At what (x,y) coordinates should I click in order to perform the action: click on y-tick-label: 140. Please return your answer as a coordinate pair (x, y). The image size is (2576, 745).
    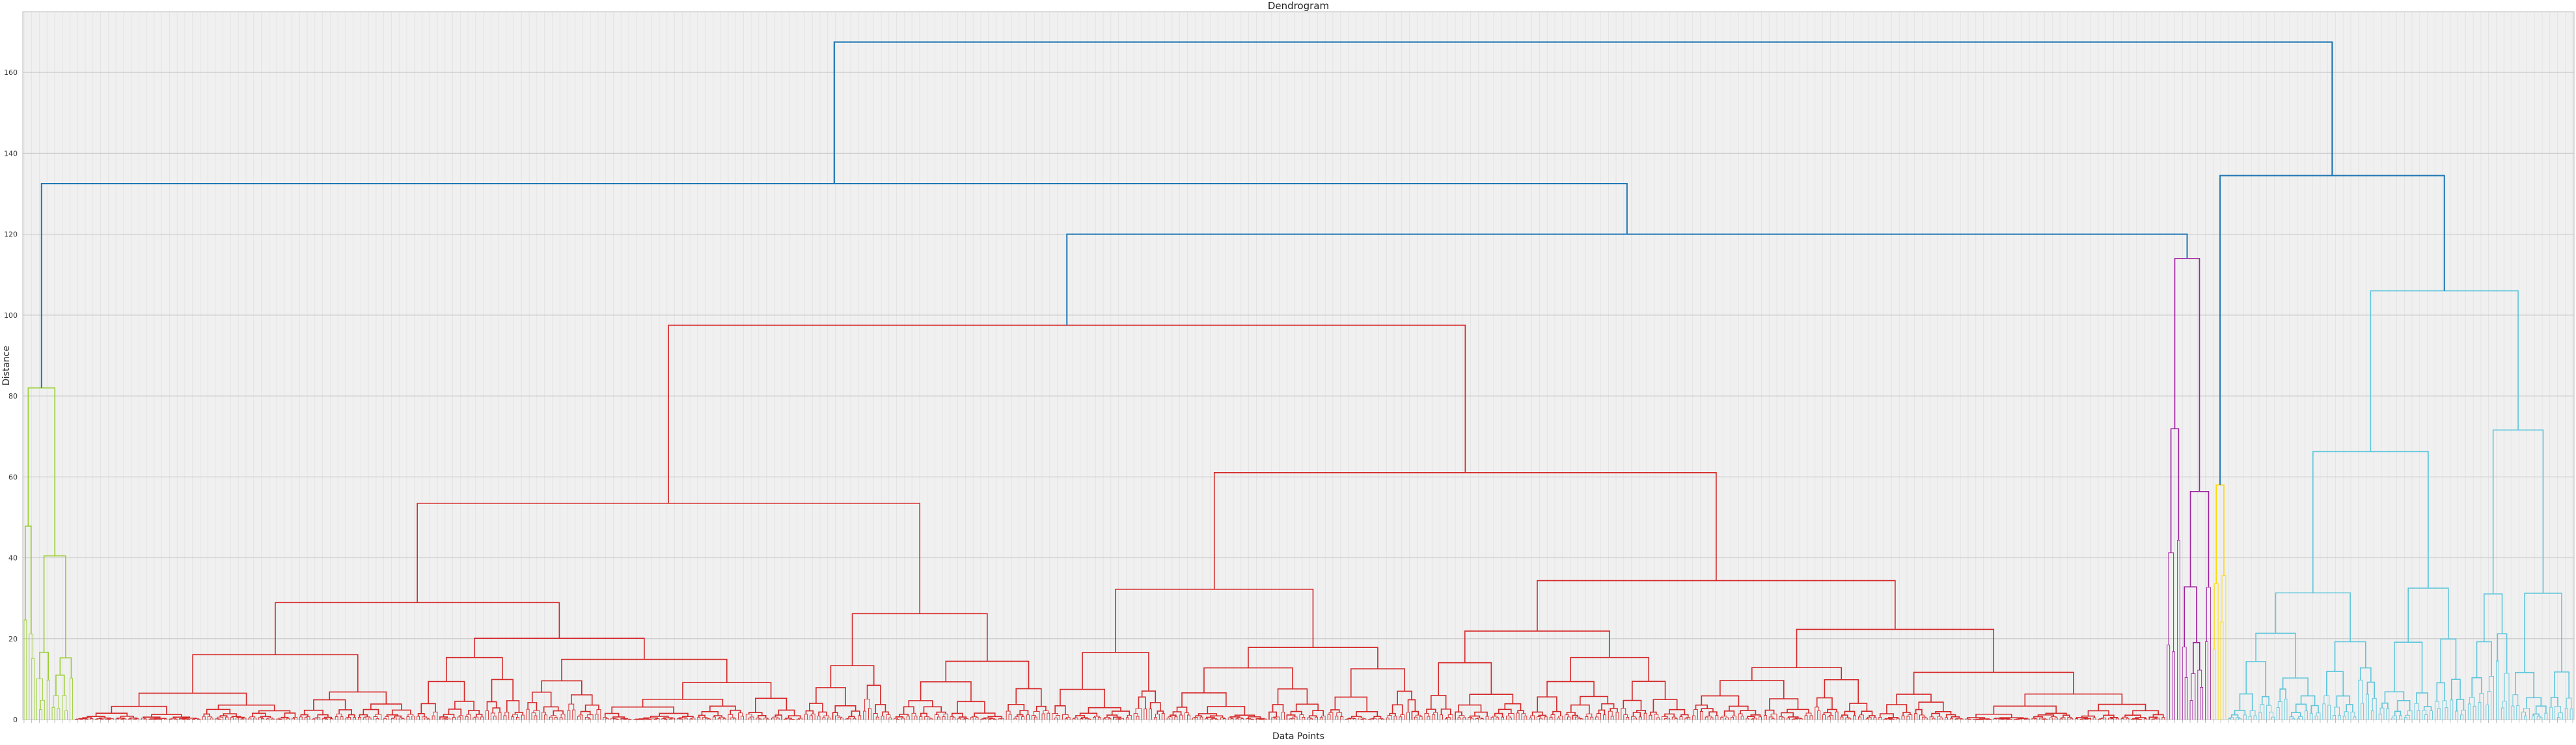
    Looking at the image, I should click on (11, 153).